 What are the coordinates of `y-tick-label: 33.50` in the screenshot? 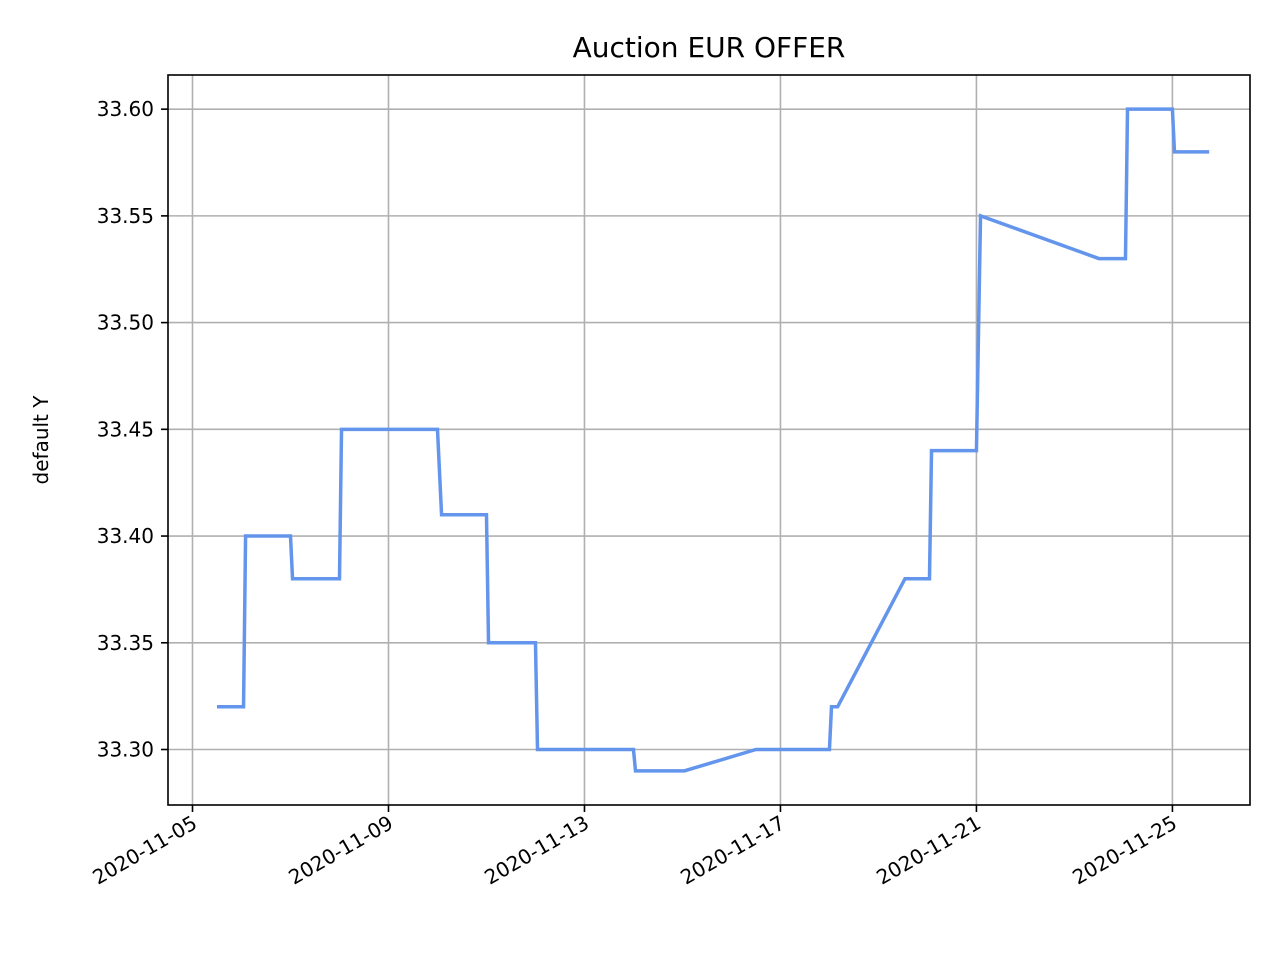 It's located at (125, 323).